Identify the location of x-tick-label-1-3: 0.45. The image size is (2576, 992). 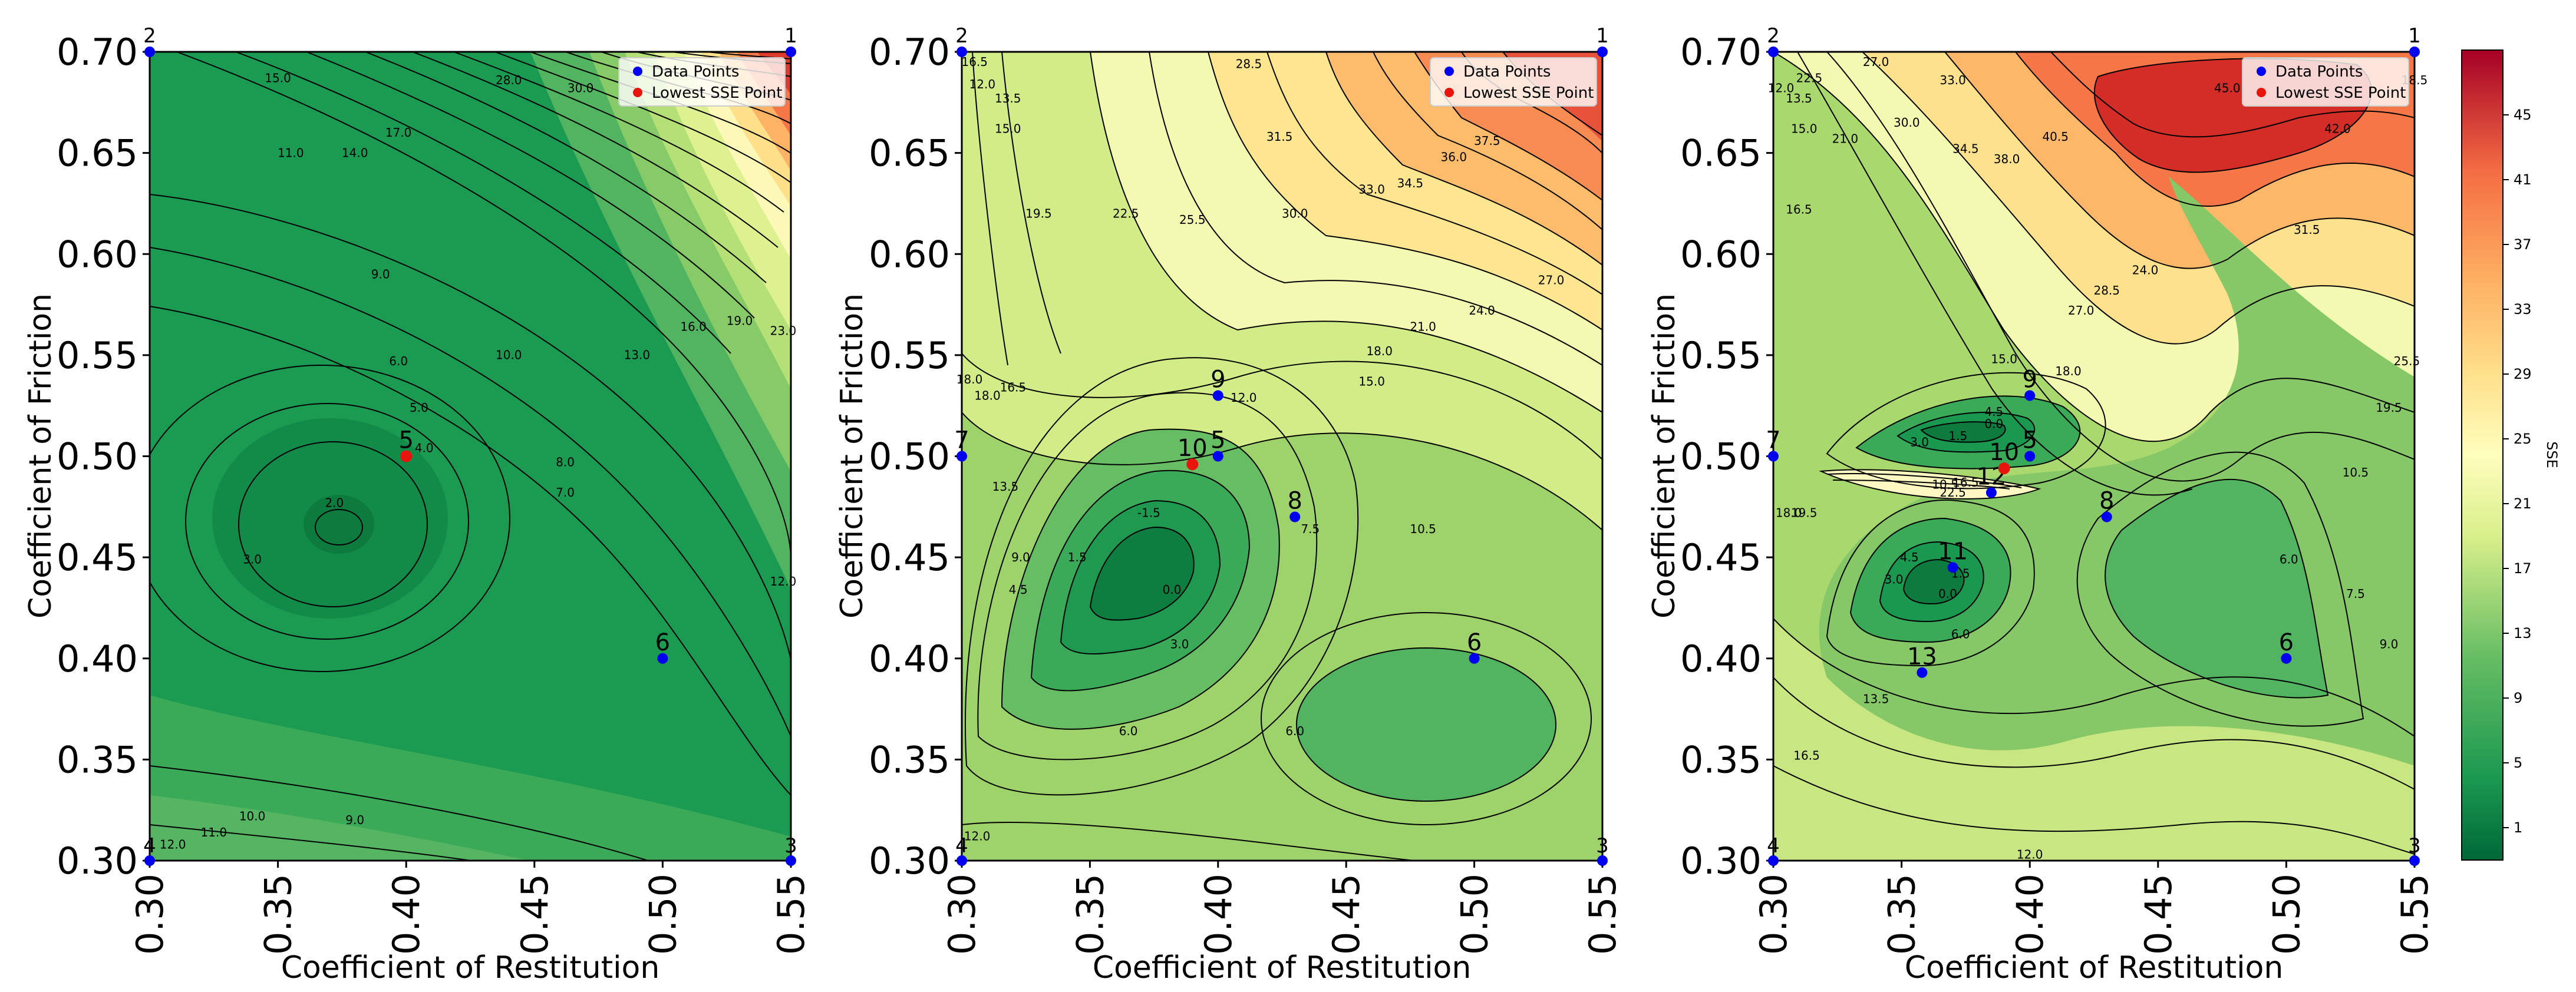
(535, 914).